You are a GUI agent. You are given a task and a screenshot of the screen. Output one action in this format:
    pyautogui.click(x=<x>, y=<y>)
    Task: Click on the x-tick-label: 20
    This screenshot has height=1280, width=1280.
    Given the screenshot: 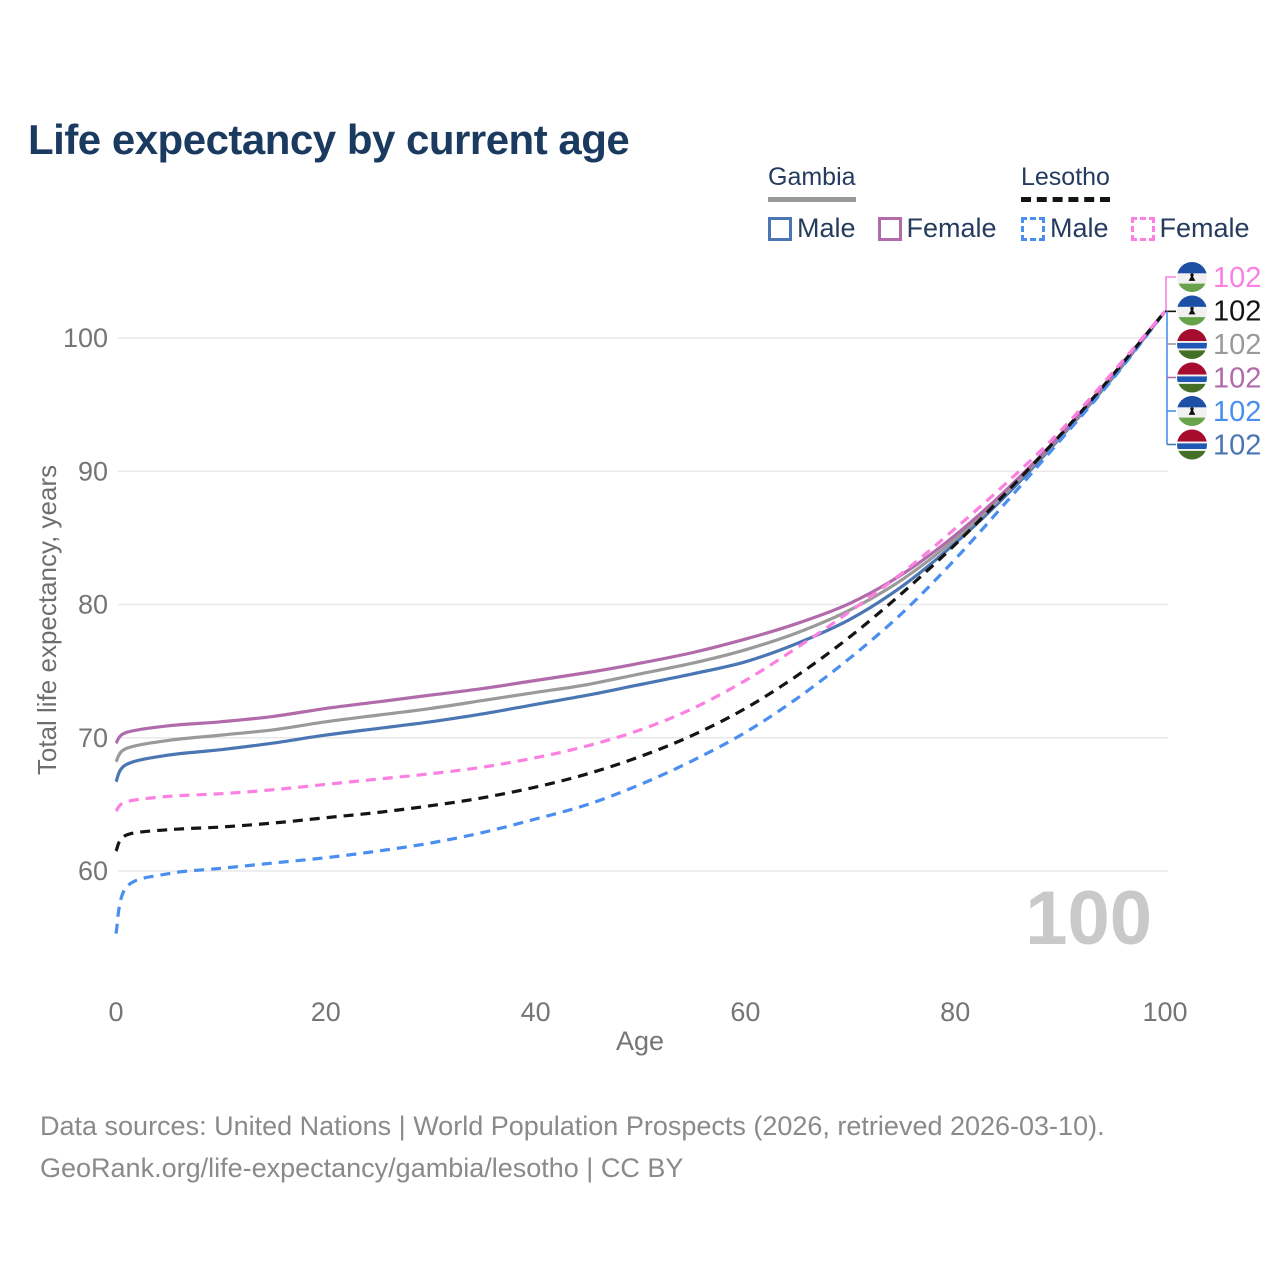 What is the action you would take?
    pyautogui.click(x=326, y=1012)
    